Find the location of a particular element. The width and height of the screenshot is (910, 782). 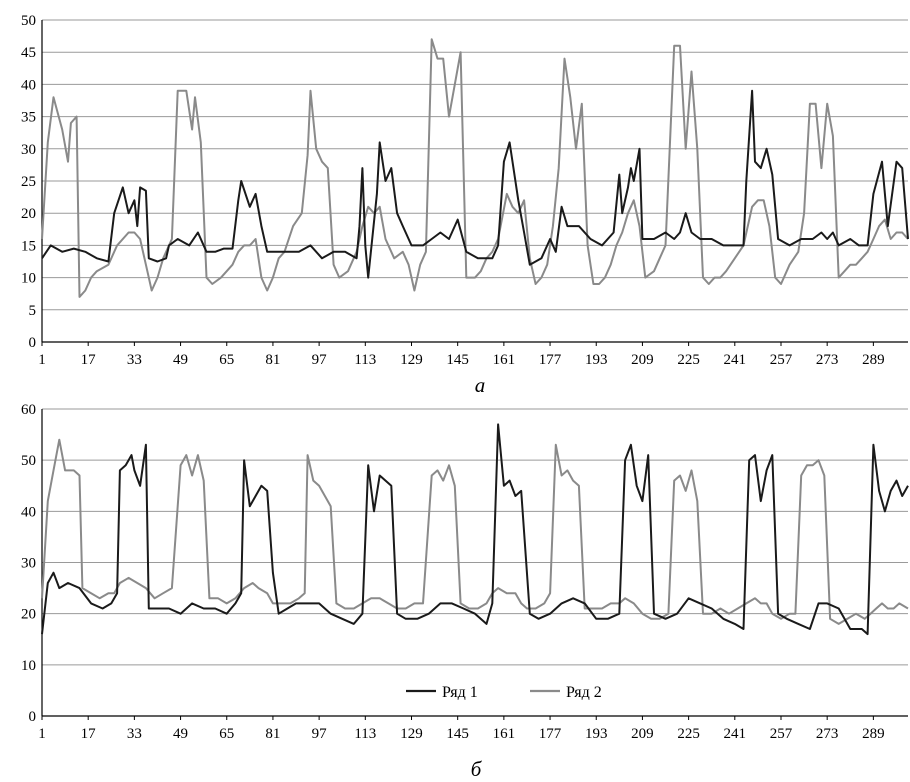

legend-label-series-1: Ряд 1 is located at coordinates (460, 692).